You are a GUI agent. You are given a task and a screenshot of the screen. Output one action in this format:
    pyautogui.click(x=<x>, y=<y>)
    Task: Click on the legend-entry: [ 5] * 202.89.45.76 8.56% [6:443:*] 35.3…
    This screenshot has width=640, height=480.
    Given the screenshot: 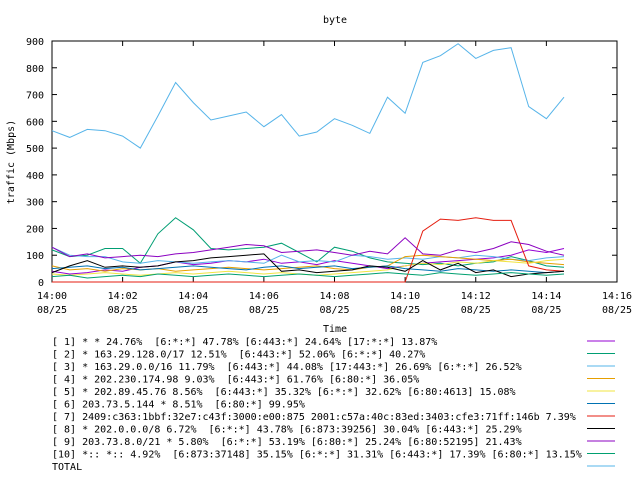 What is the action you would take?
    pyautogui.click(x=284, y=392)
    